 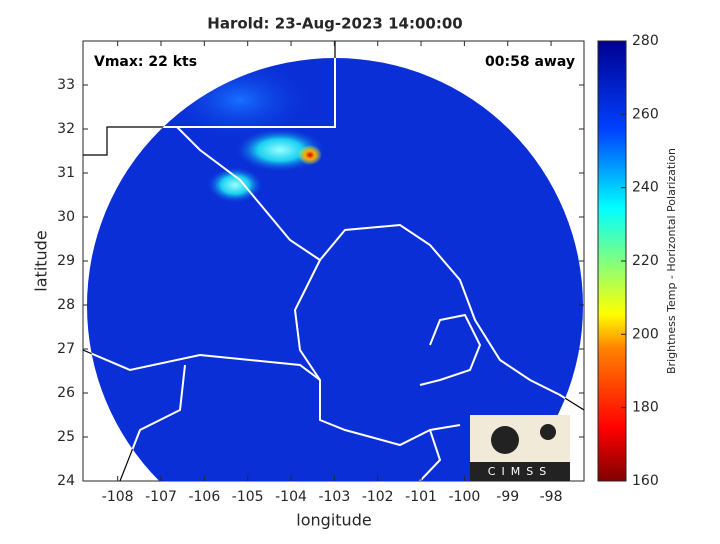 I want to click on logo: CIMSS, so click(x=520, y=448).